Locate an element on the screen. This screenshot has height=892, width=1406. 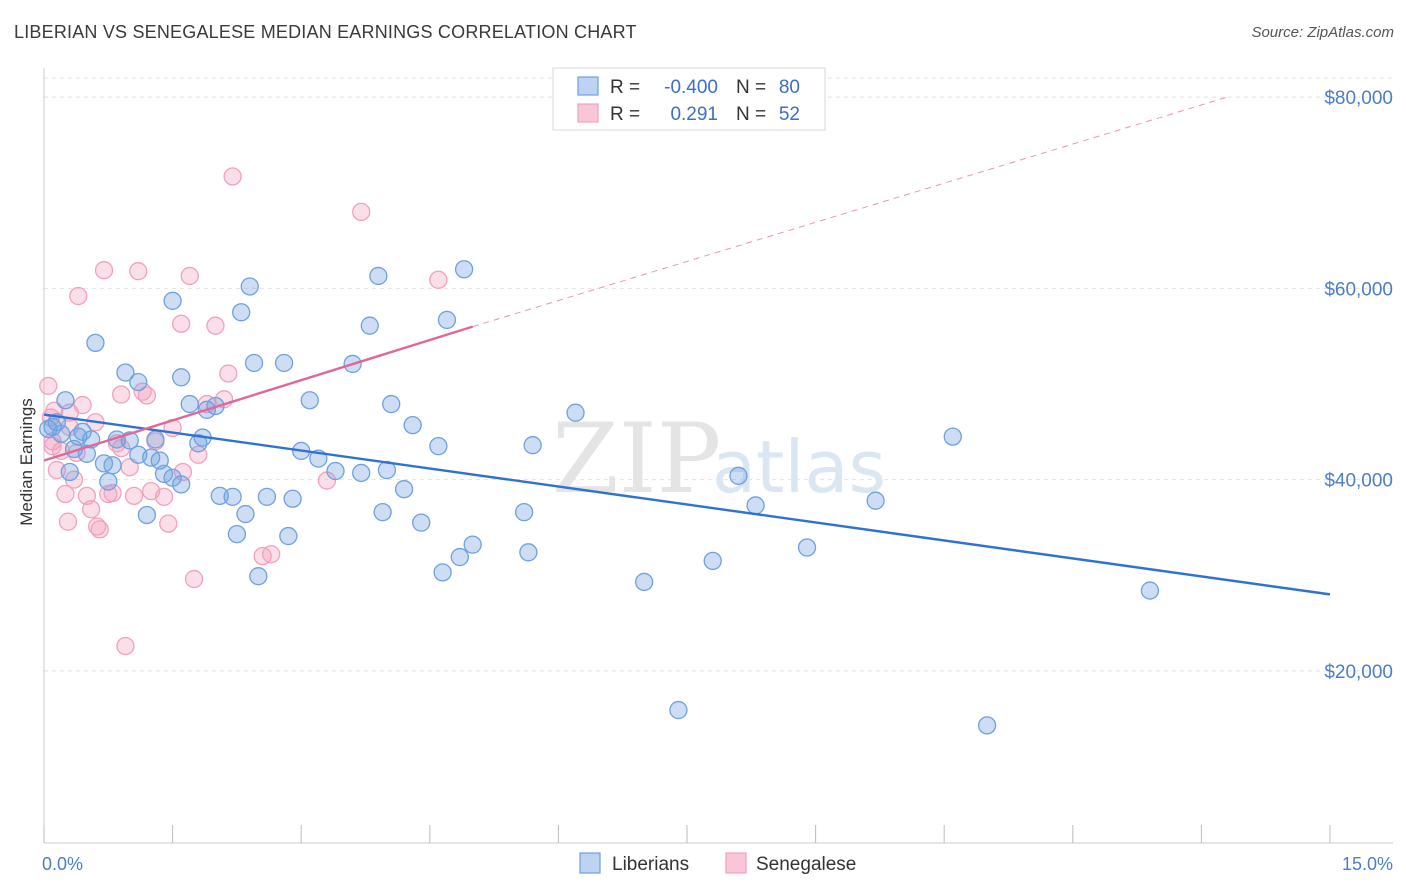
legend-n-label-2: N = is located at coordinates (751, 114).